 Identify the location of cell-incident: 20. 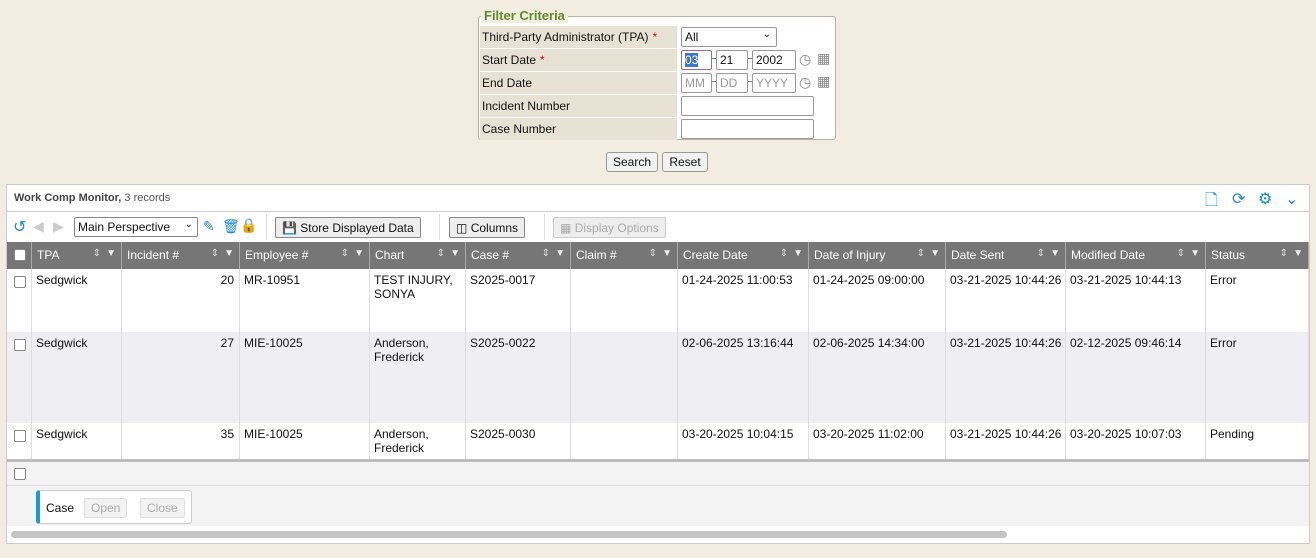
(181, 300).